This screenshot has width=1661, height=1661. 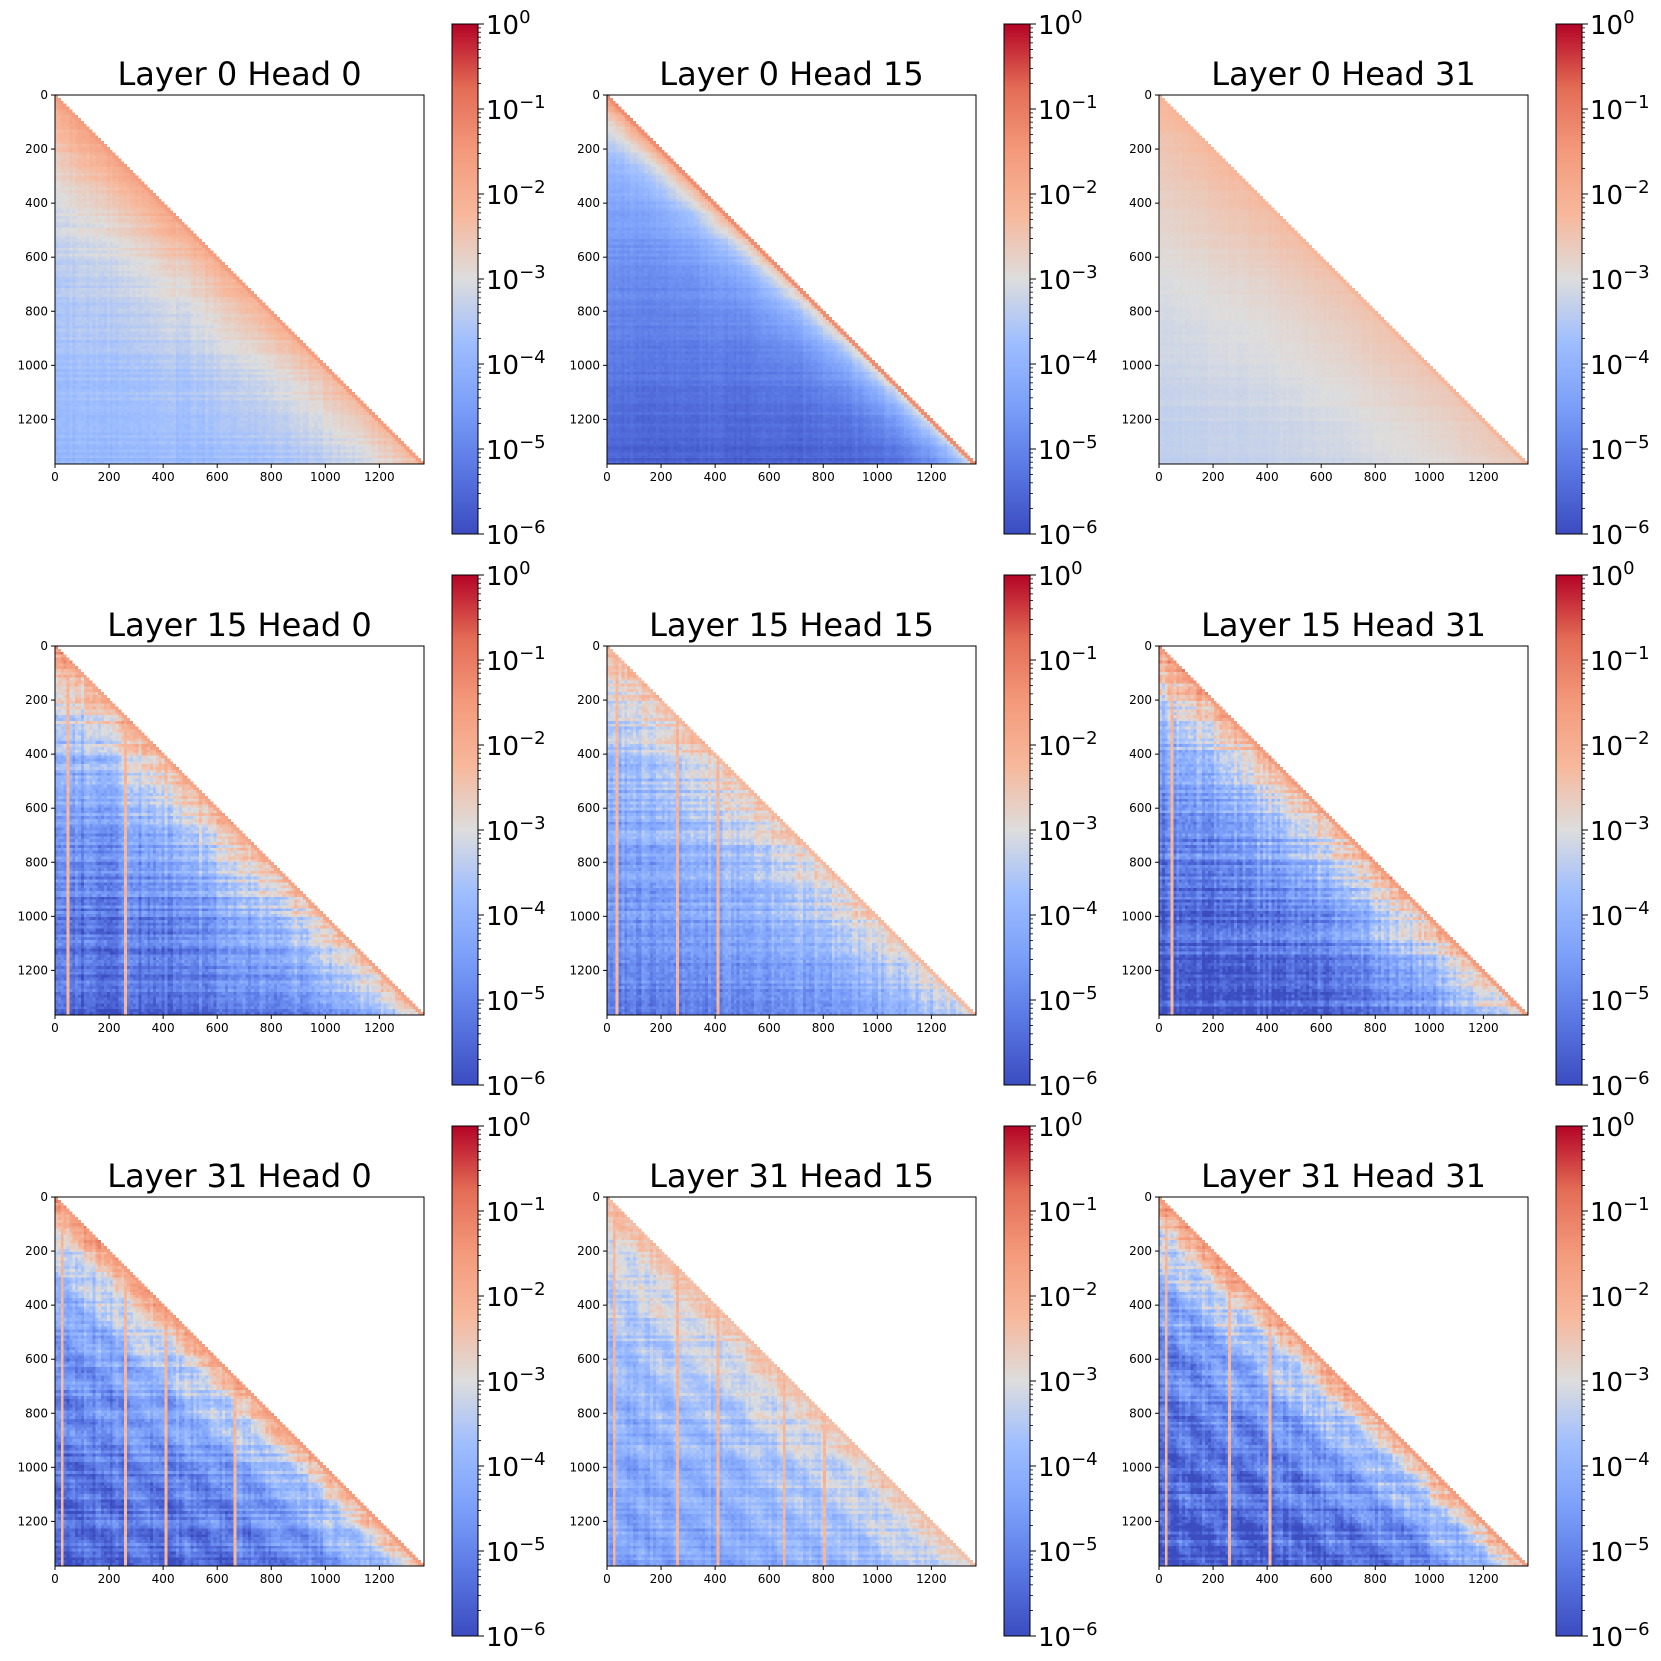 I want to click on panel-title: Layer 0 Head 15, so click(x=791, y=74).